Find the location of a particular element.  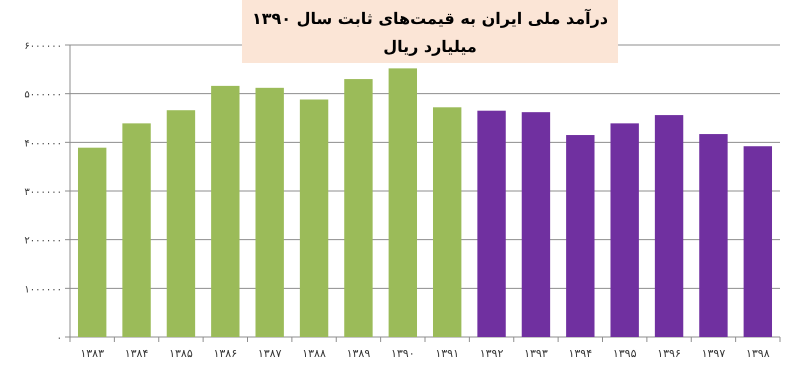

x-tick-label: ۱۳۹۶ is located at coordinates (669, 353).